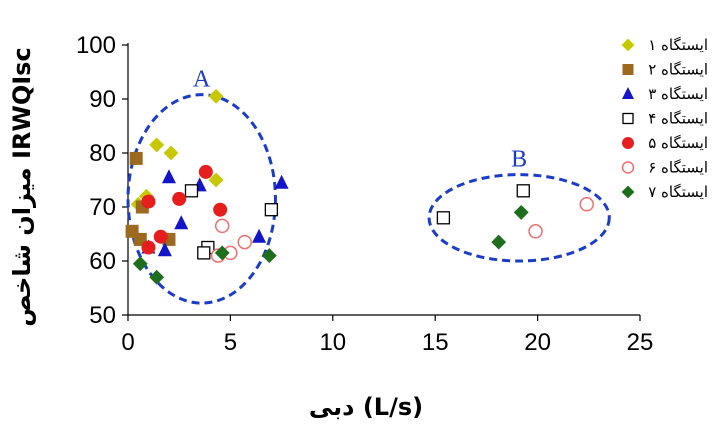 The width and height of the screenshot is (716, 428). What do you see at coordinates (102, 315) in the screenshot?
I see `y-tick-label: 50` at bounding box center [102, 315].